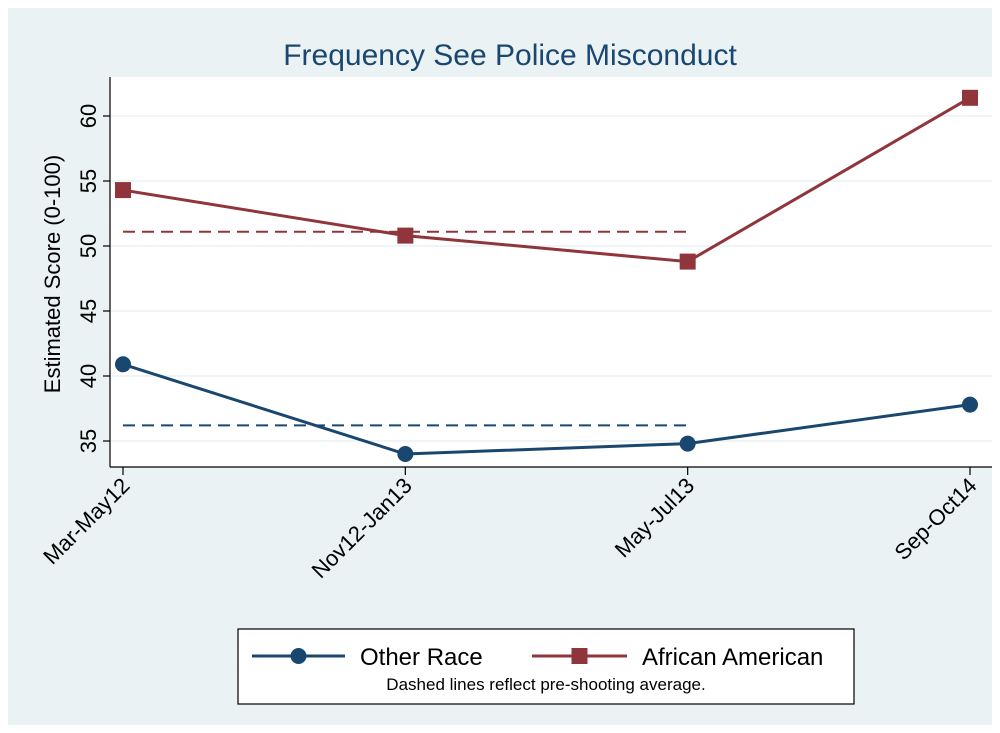  I want to click on y-tick-label: 50, so click(88, 246).